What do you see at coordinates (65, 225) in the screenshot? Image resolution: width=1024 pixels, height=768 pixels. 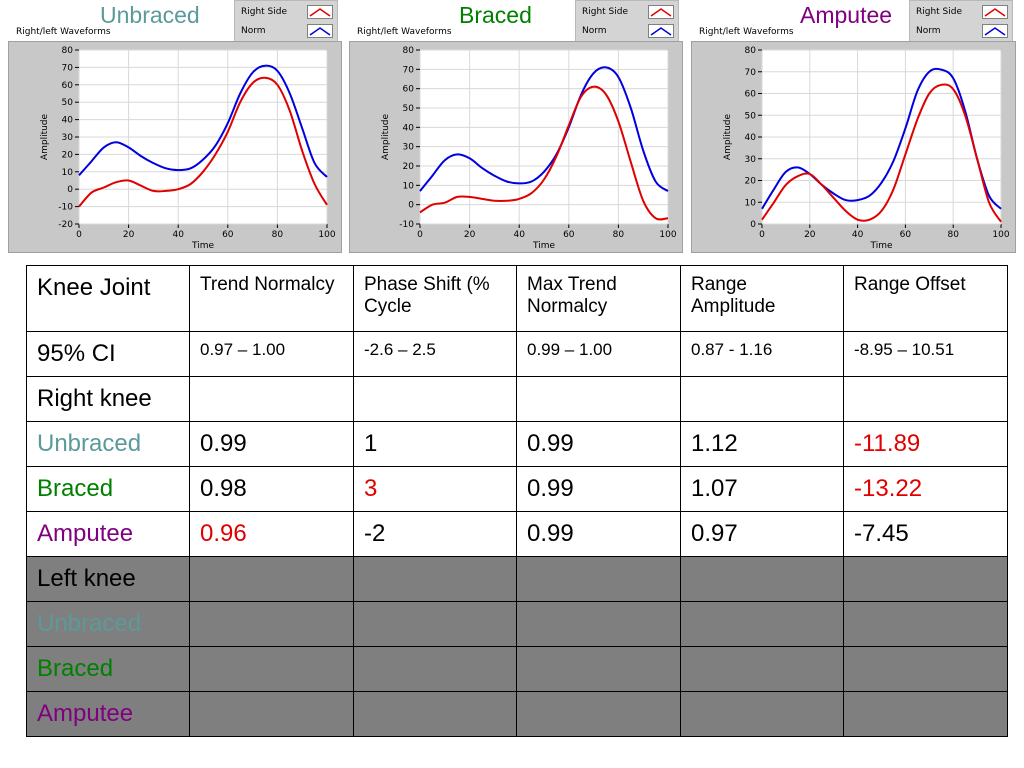 I see `y-tick-label: -20` at bounding box center [65, 225].